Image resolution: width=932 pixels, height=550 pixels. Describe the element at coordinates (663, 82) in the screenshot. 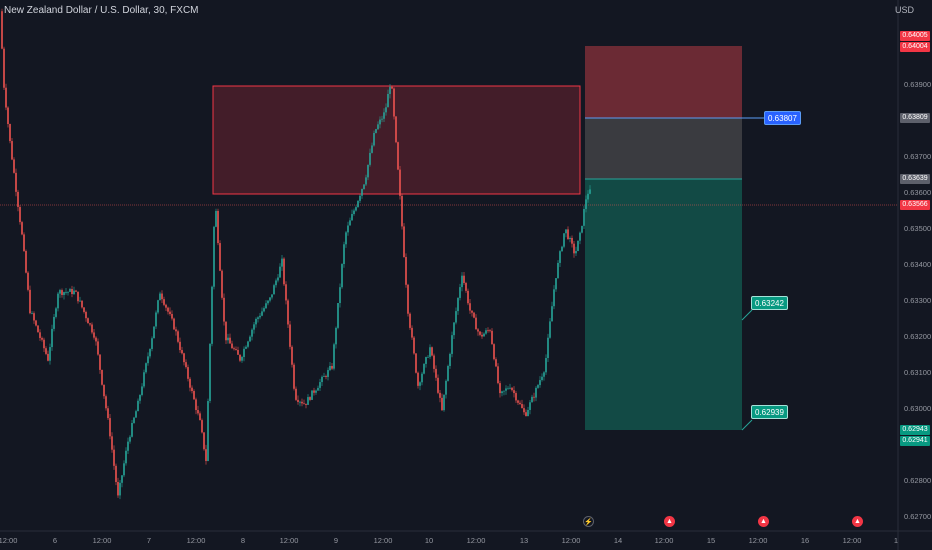

I see `stop-loss-zone` at that location.